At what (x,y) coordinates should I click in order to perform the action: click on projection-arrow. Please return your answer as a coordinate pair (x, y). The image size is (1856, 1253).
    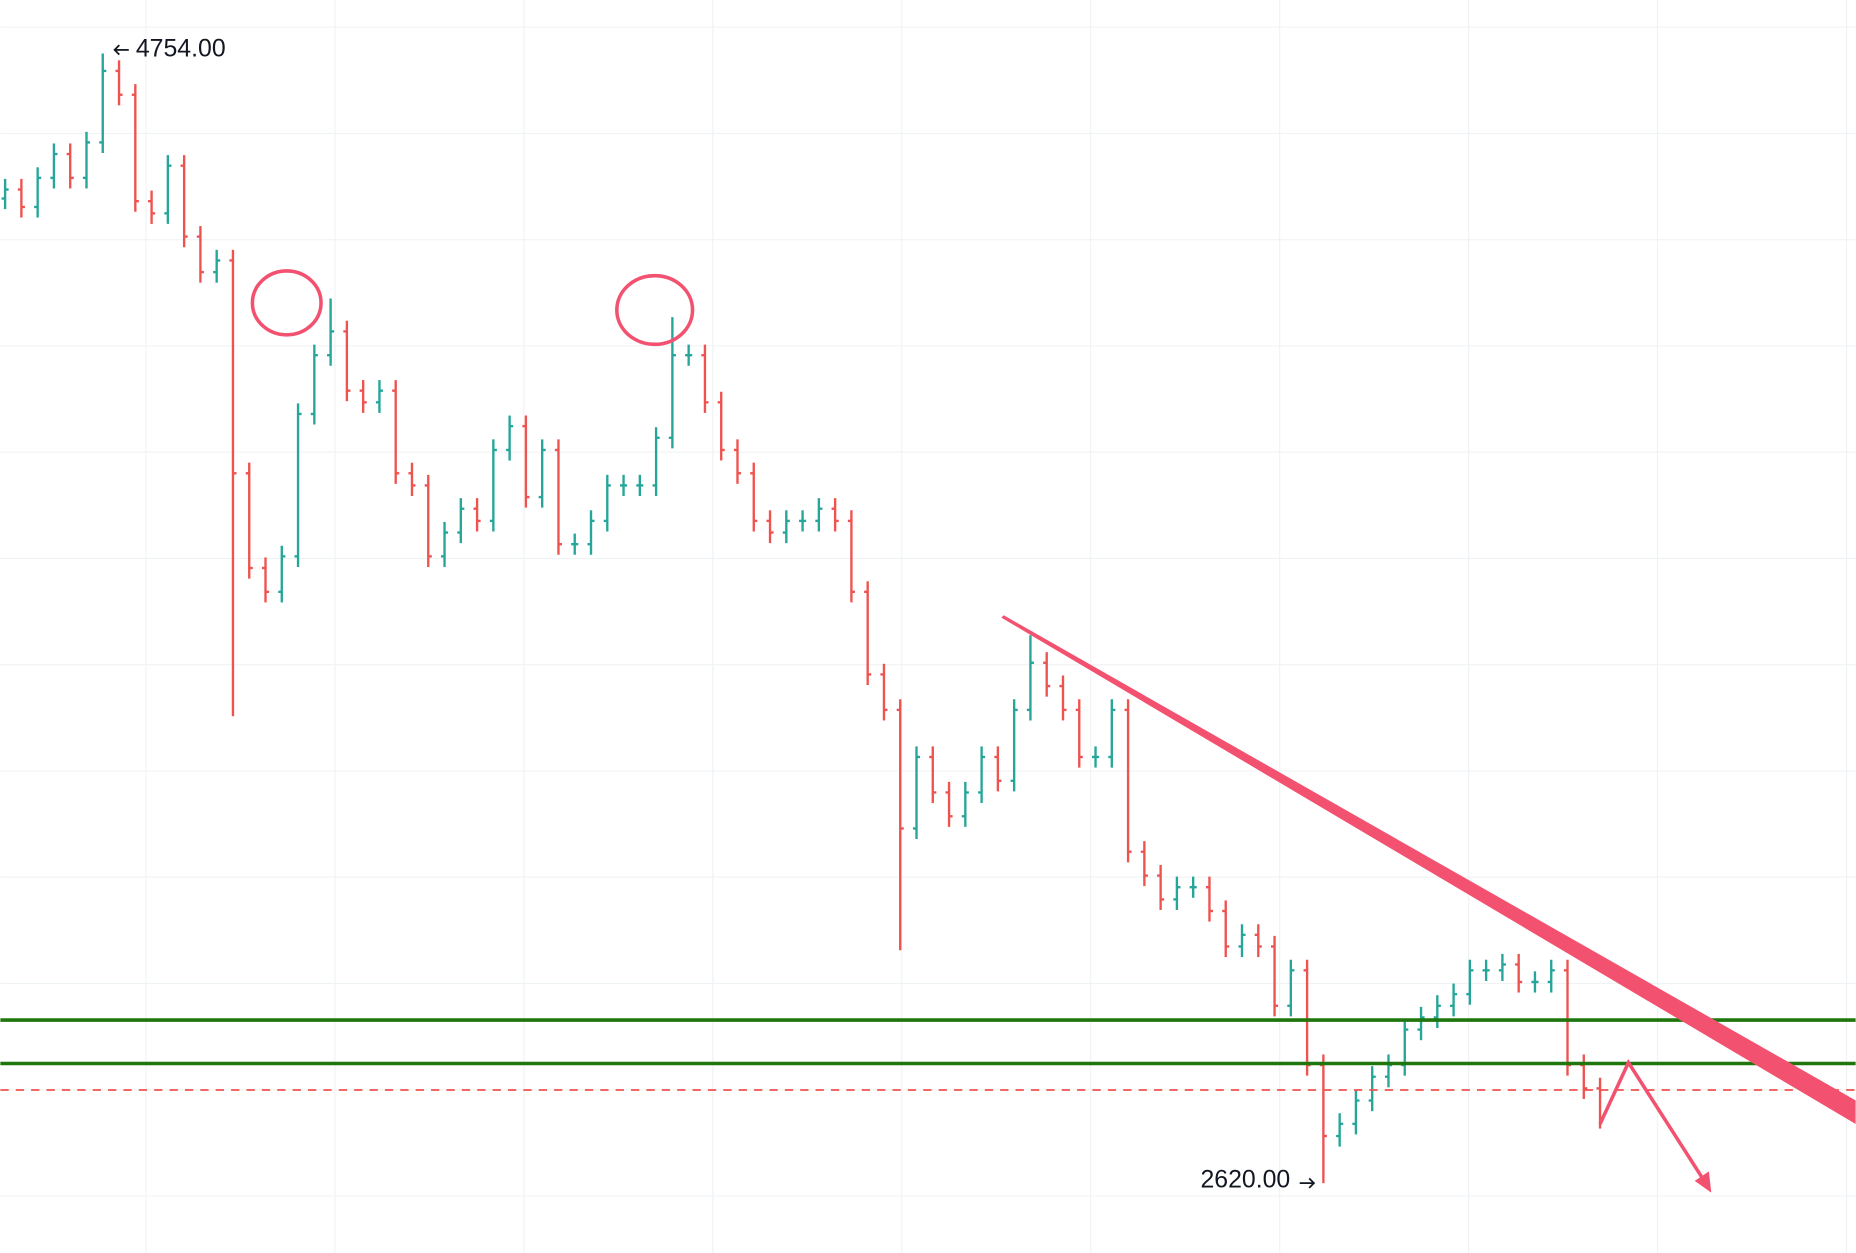
    Looking at the image, I should click on (1652, 1120).